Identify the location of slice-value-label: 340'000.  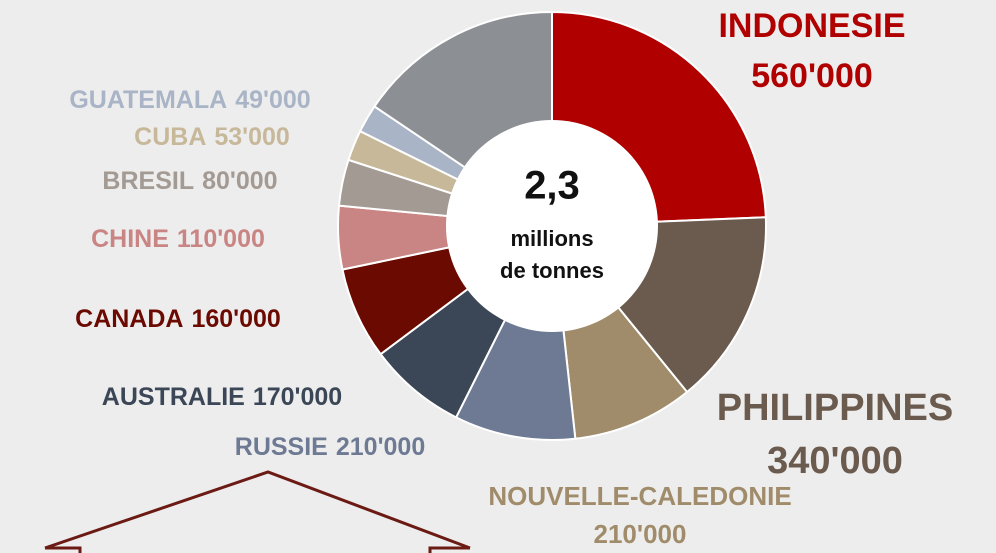
(835, 461).